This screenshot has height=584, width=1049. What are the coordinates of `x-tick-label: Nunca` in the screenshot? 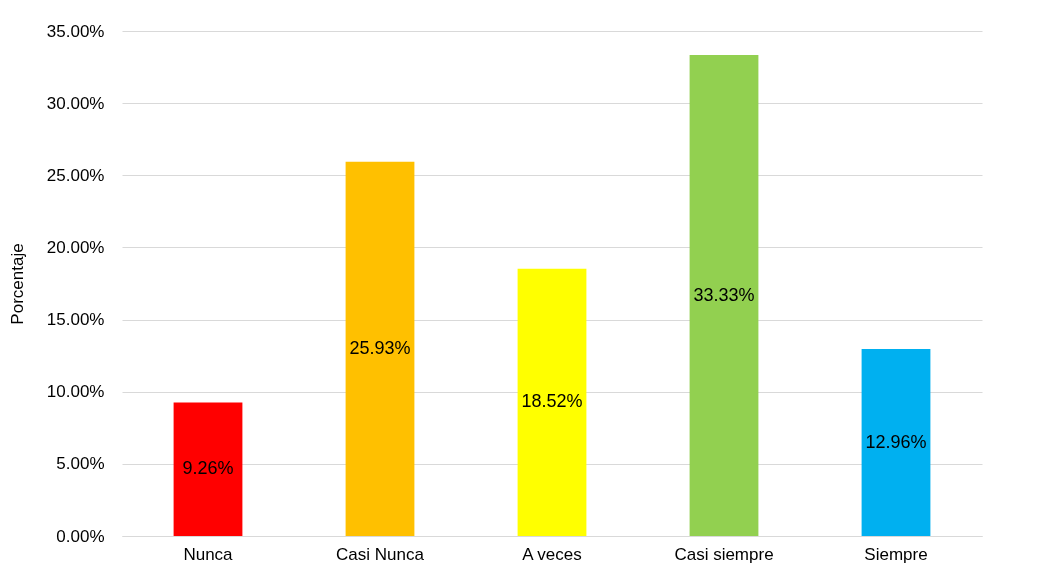 It's located at (208, 554).